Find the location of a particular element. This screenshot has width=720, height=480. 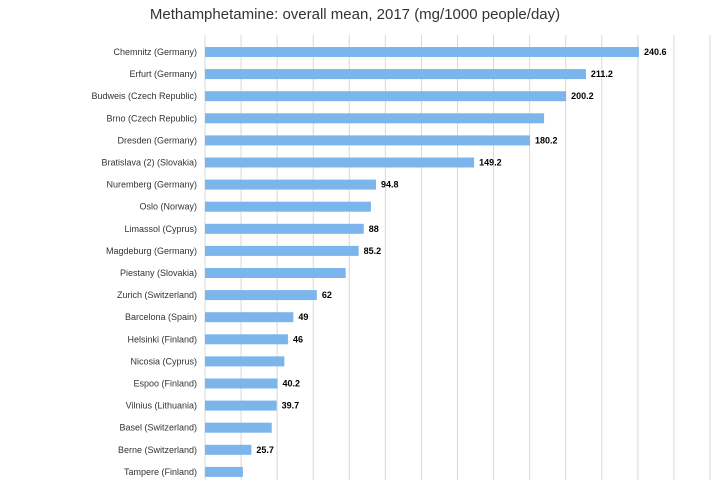

category-label: Dresden (Germany) is located at coordinates (157, 140).